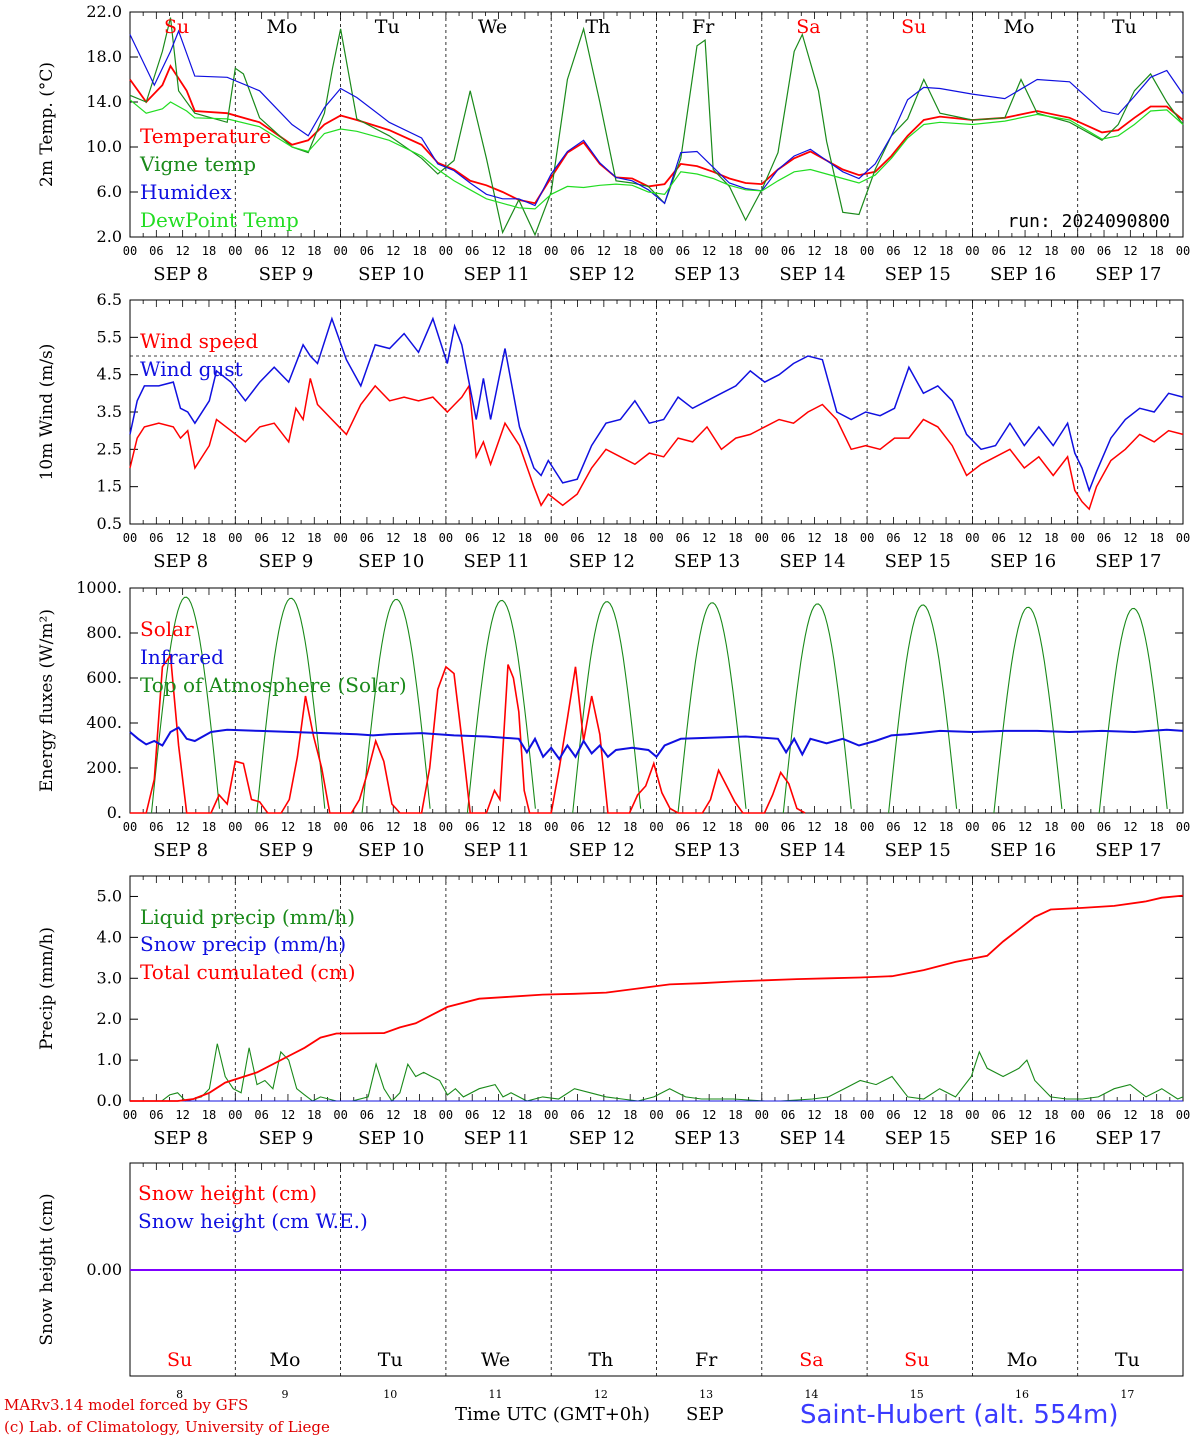 The height and width of the screenshot is (1440, 1194). Describe the element at coordinates (492, 27) in the screenshot. I see `weekday-top: We` at that location.